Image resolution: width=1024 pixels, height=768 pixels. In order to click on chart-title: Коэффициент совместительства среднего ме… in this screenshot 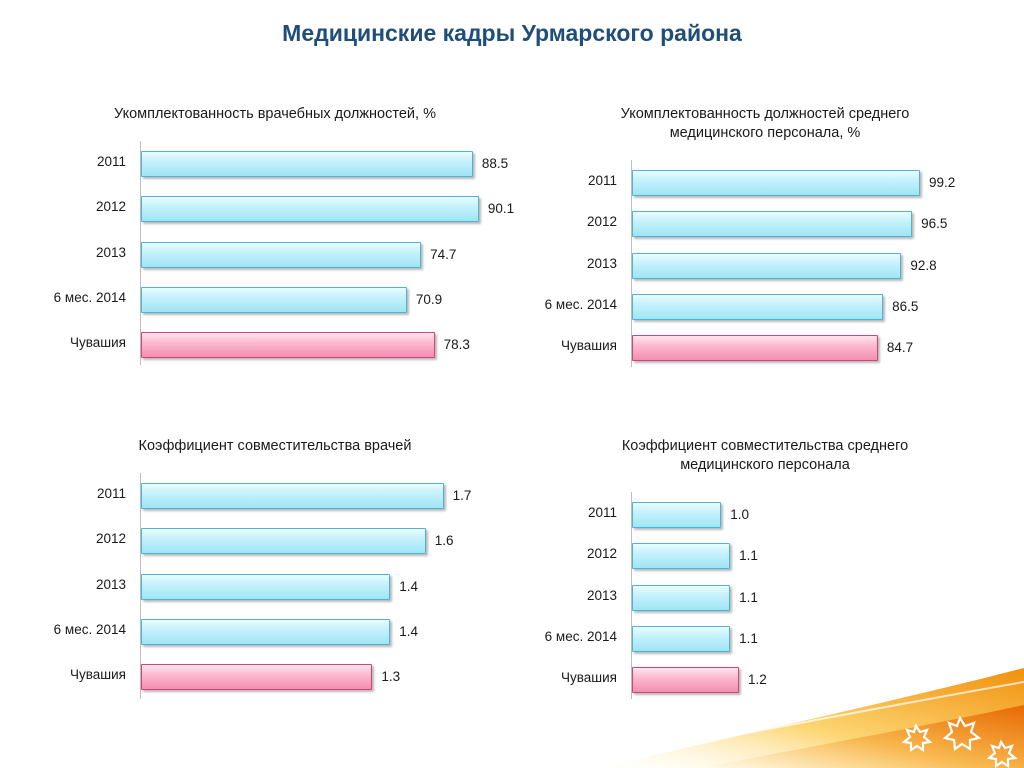, I will do `click(765, 456)`.